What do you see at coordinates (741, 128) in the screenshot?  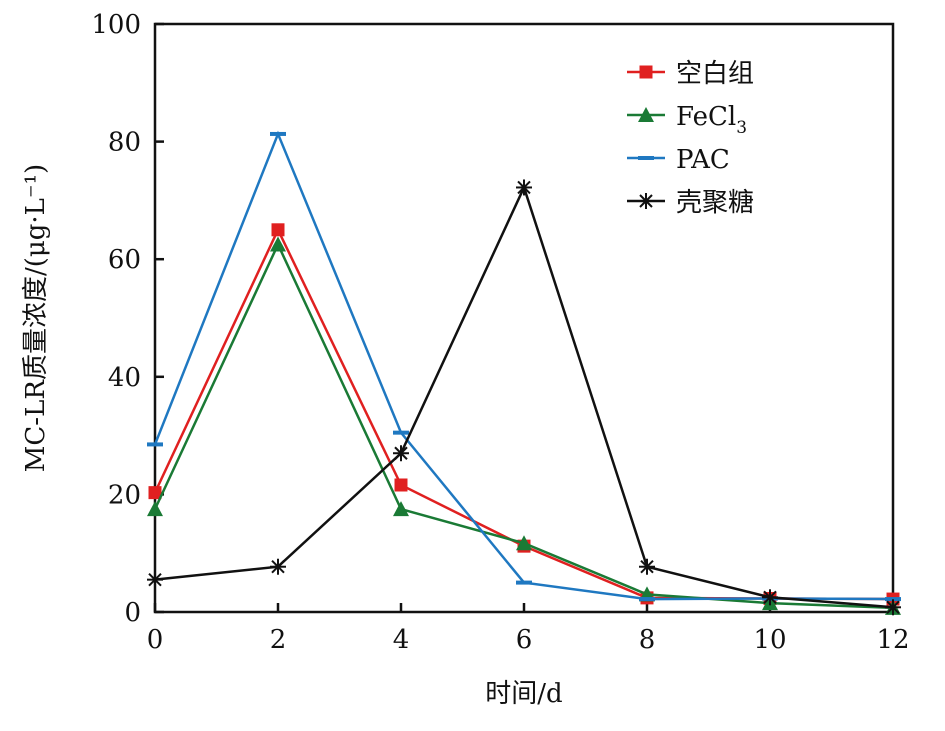 I see `subscript: 3` at bounding box center [741, 128].